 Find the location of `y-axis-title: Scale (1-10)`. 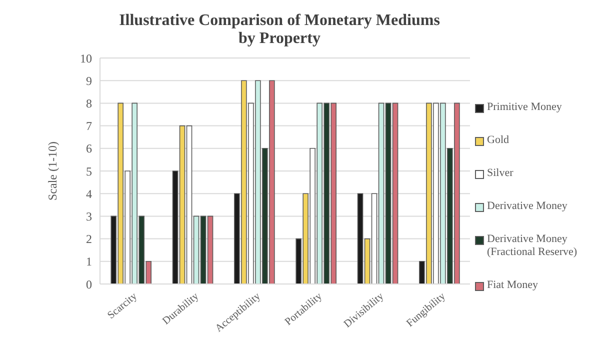

y-axis-title: Scale (1-10) is located at coordinates (52, 171).